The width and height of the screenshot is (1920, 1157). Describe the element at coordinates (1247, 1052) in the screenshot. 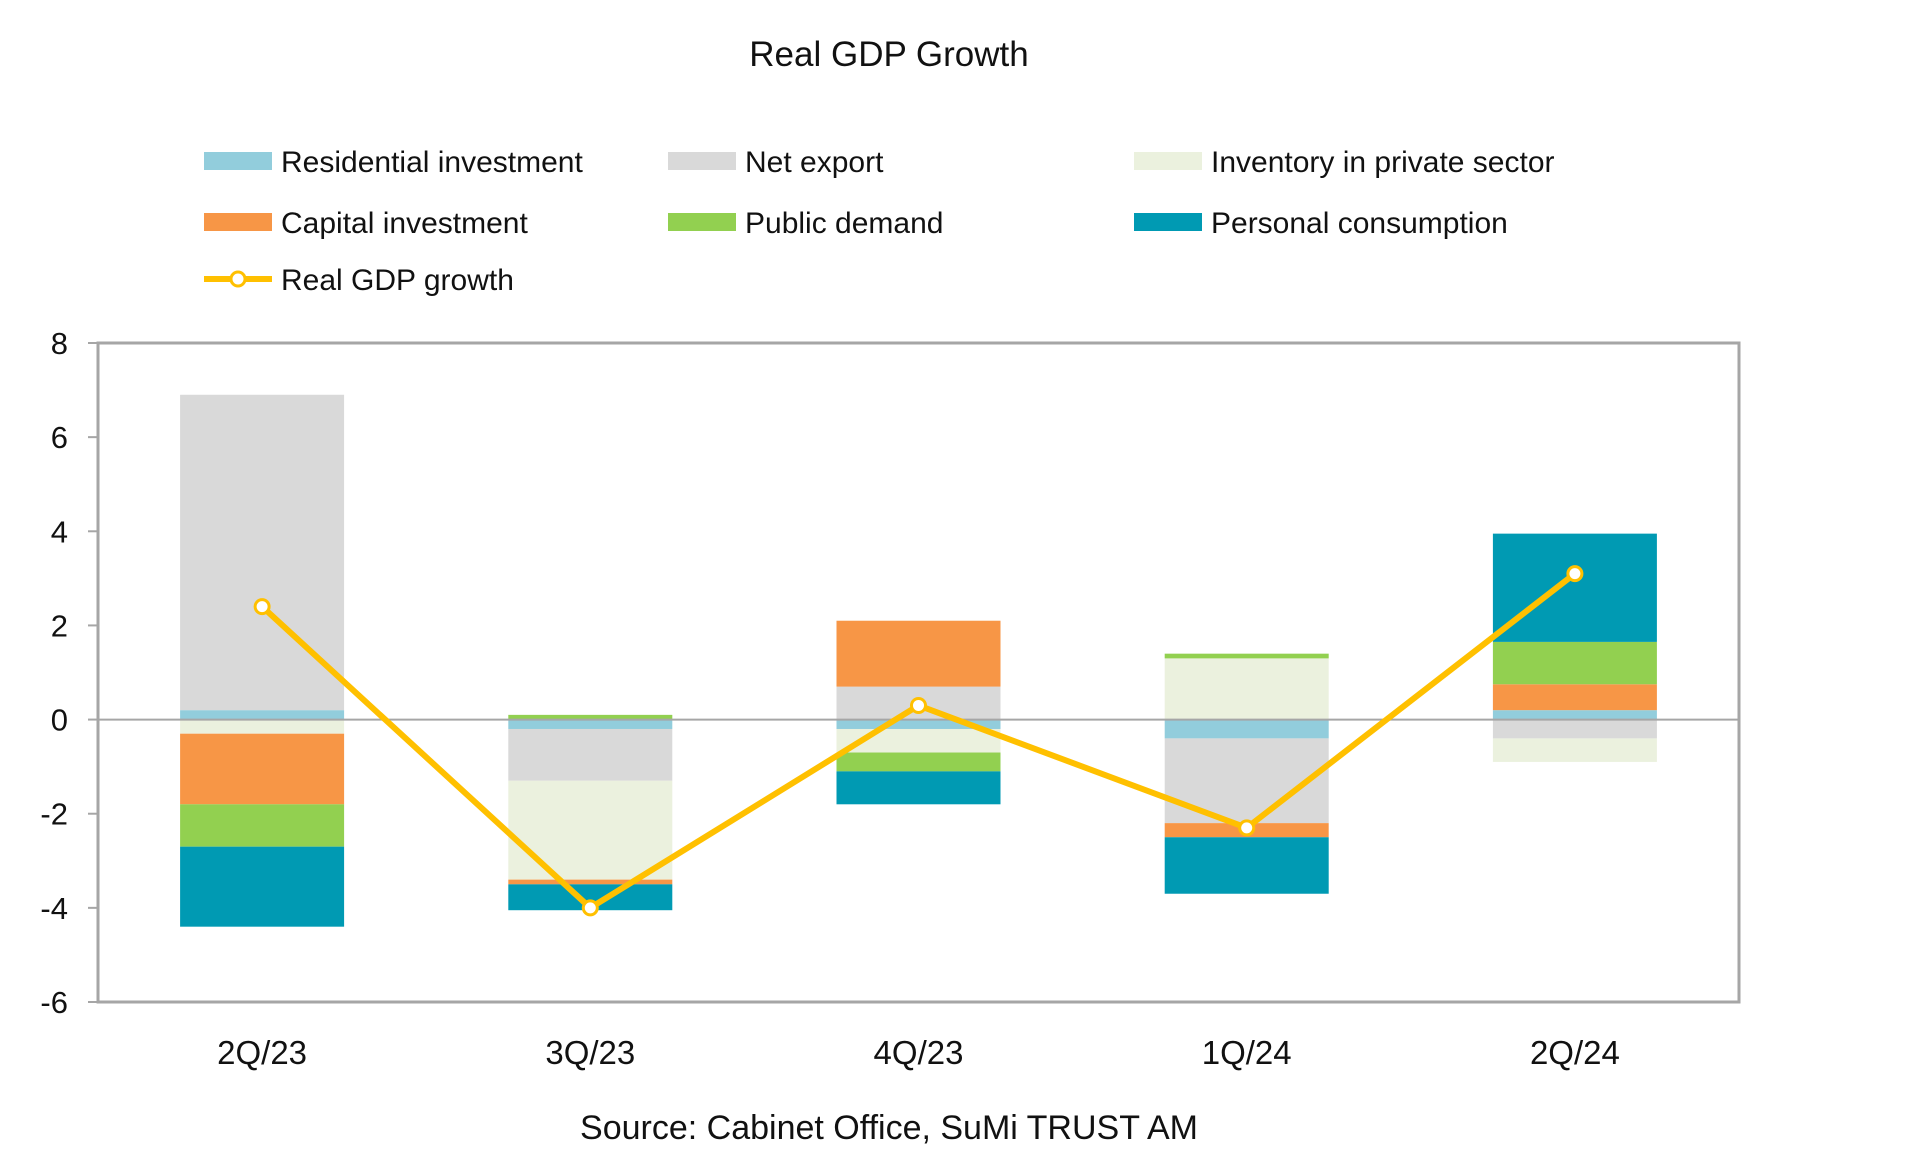

I see `x-tick-label: 1Q/24` at that location.